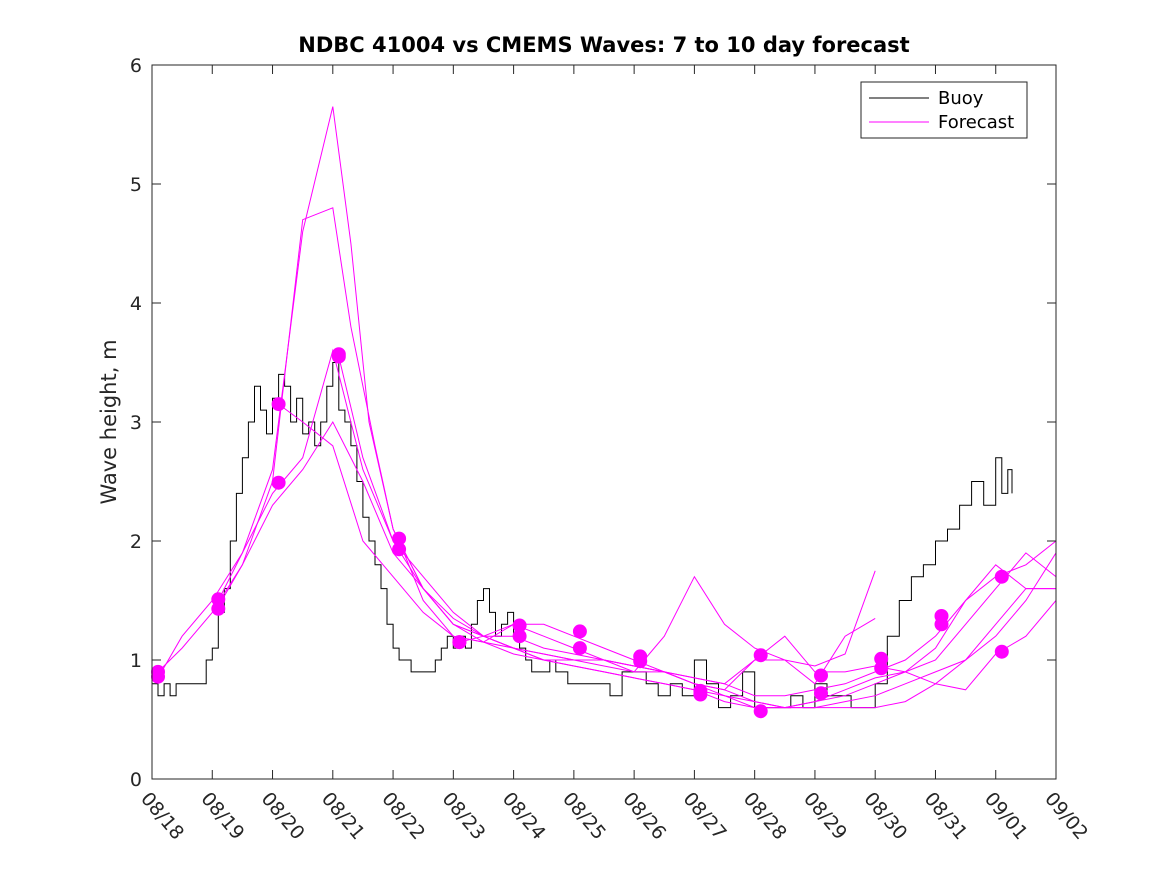 Image resolution: width=1167 pixels, height=875 pixels. Describe the element at coordinates (705, 816) in the screenshot. I see `x-tick-label: 08/27` at that location.